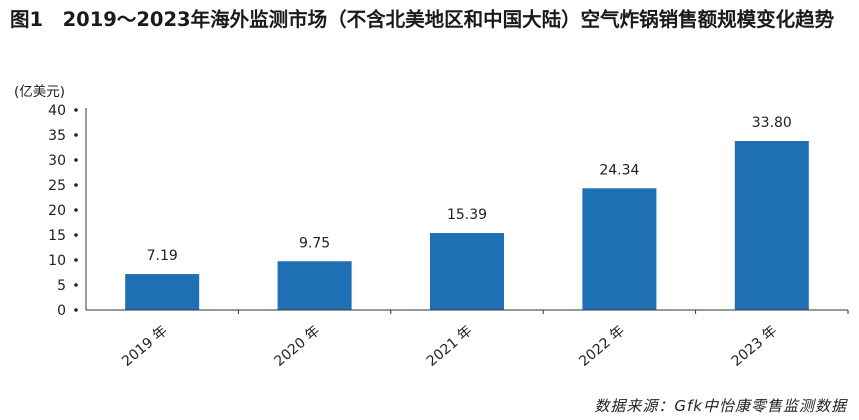 This screenshot has width=859, height=420. What do you see at coordinates (602, 346) in the screenshot?
I see `x-category-label: 2022 年` at bounding box center [602, 346].